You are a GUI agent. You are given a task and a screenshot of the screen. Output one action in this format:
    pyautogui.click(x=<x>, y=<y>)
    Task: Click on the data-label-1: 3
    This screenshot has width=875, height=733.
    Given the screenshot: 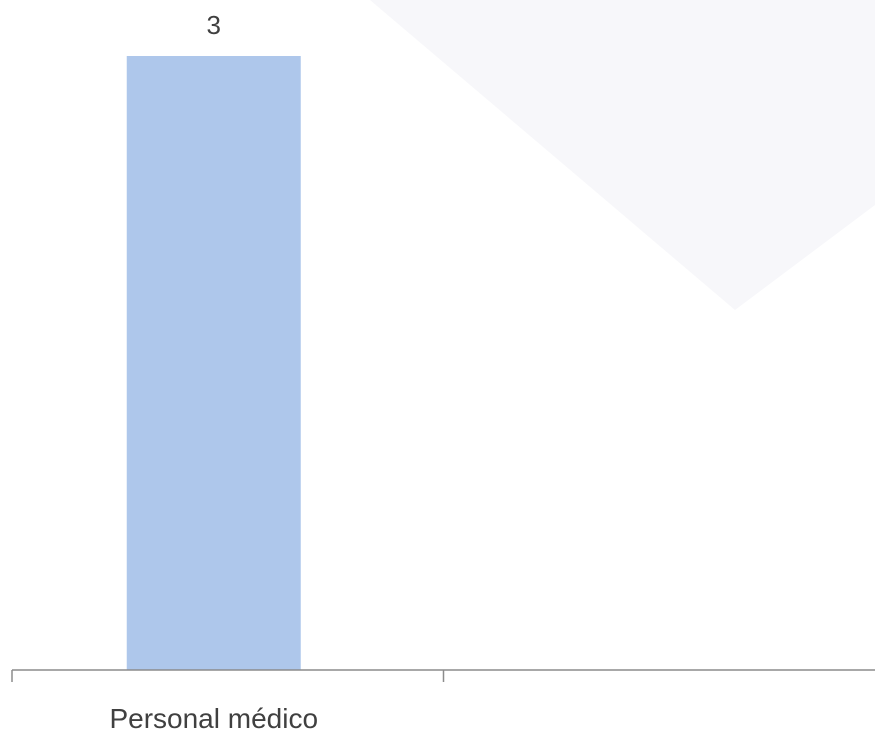 What is the action you would take?
    pyautogui.click(x=214, y=25)
    